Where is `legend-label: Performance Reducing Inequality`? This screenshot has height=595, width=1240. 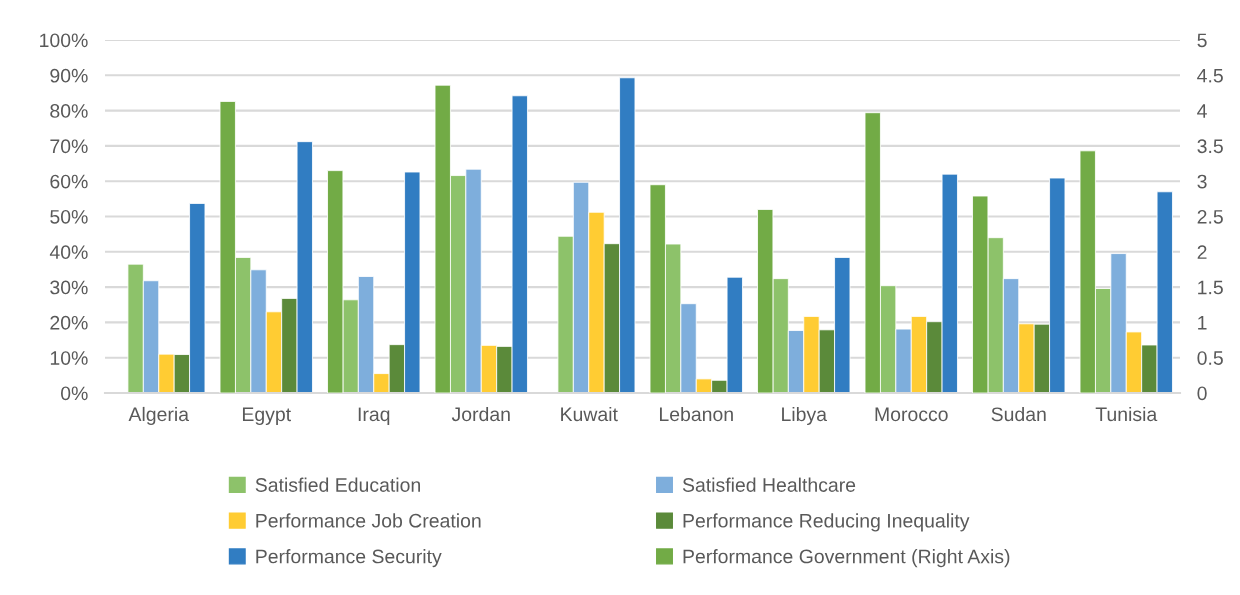
legend-label: Performance Reducing Inequality is located at coordinates (826, 522).